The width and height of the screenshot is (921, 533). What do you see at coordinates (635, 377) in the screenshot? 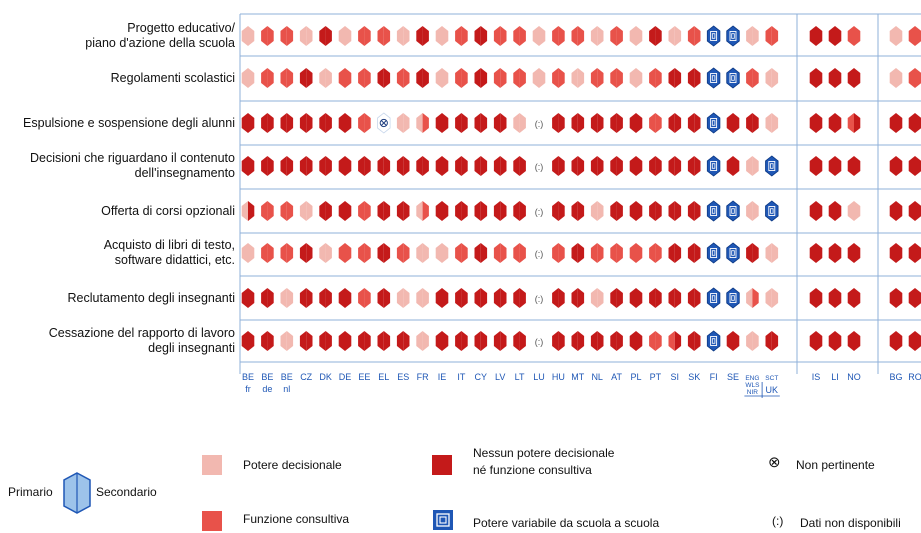
I see `column-label: PL` at bounding box center [635, 377].